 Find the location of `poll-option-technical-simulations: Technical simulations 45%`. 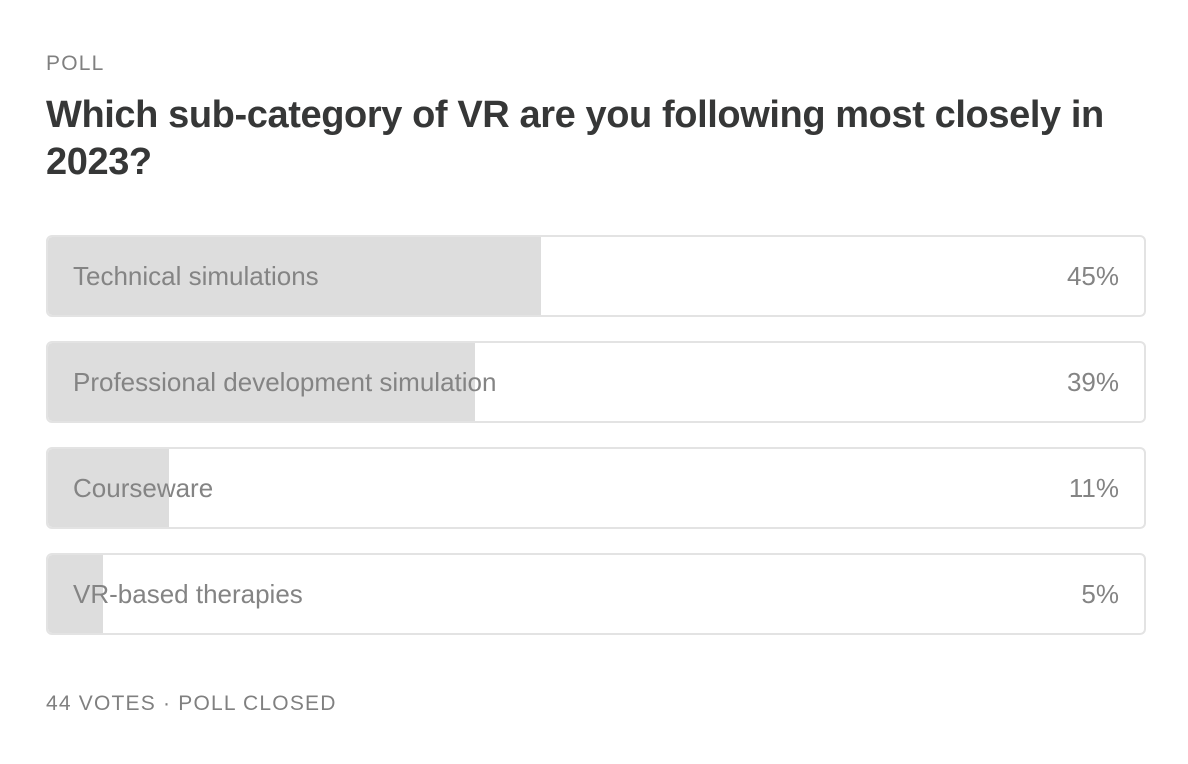

poll-option-technical-simulations: Technical simulations 45% is located at coordinates (596, 276).